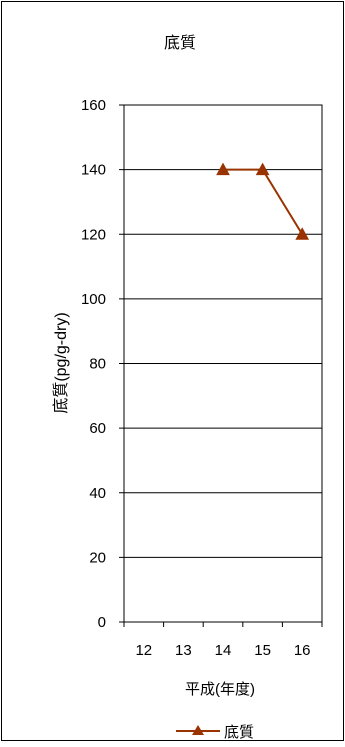  I want to click on series-layer, so click(263, 201).